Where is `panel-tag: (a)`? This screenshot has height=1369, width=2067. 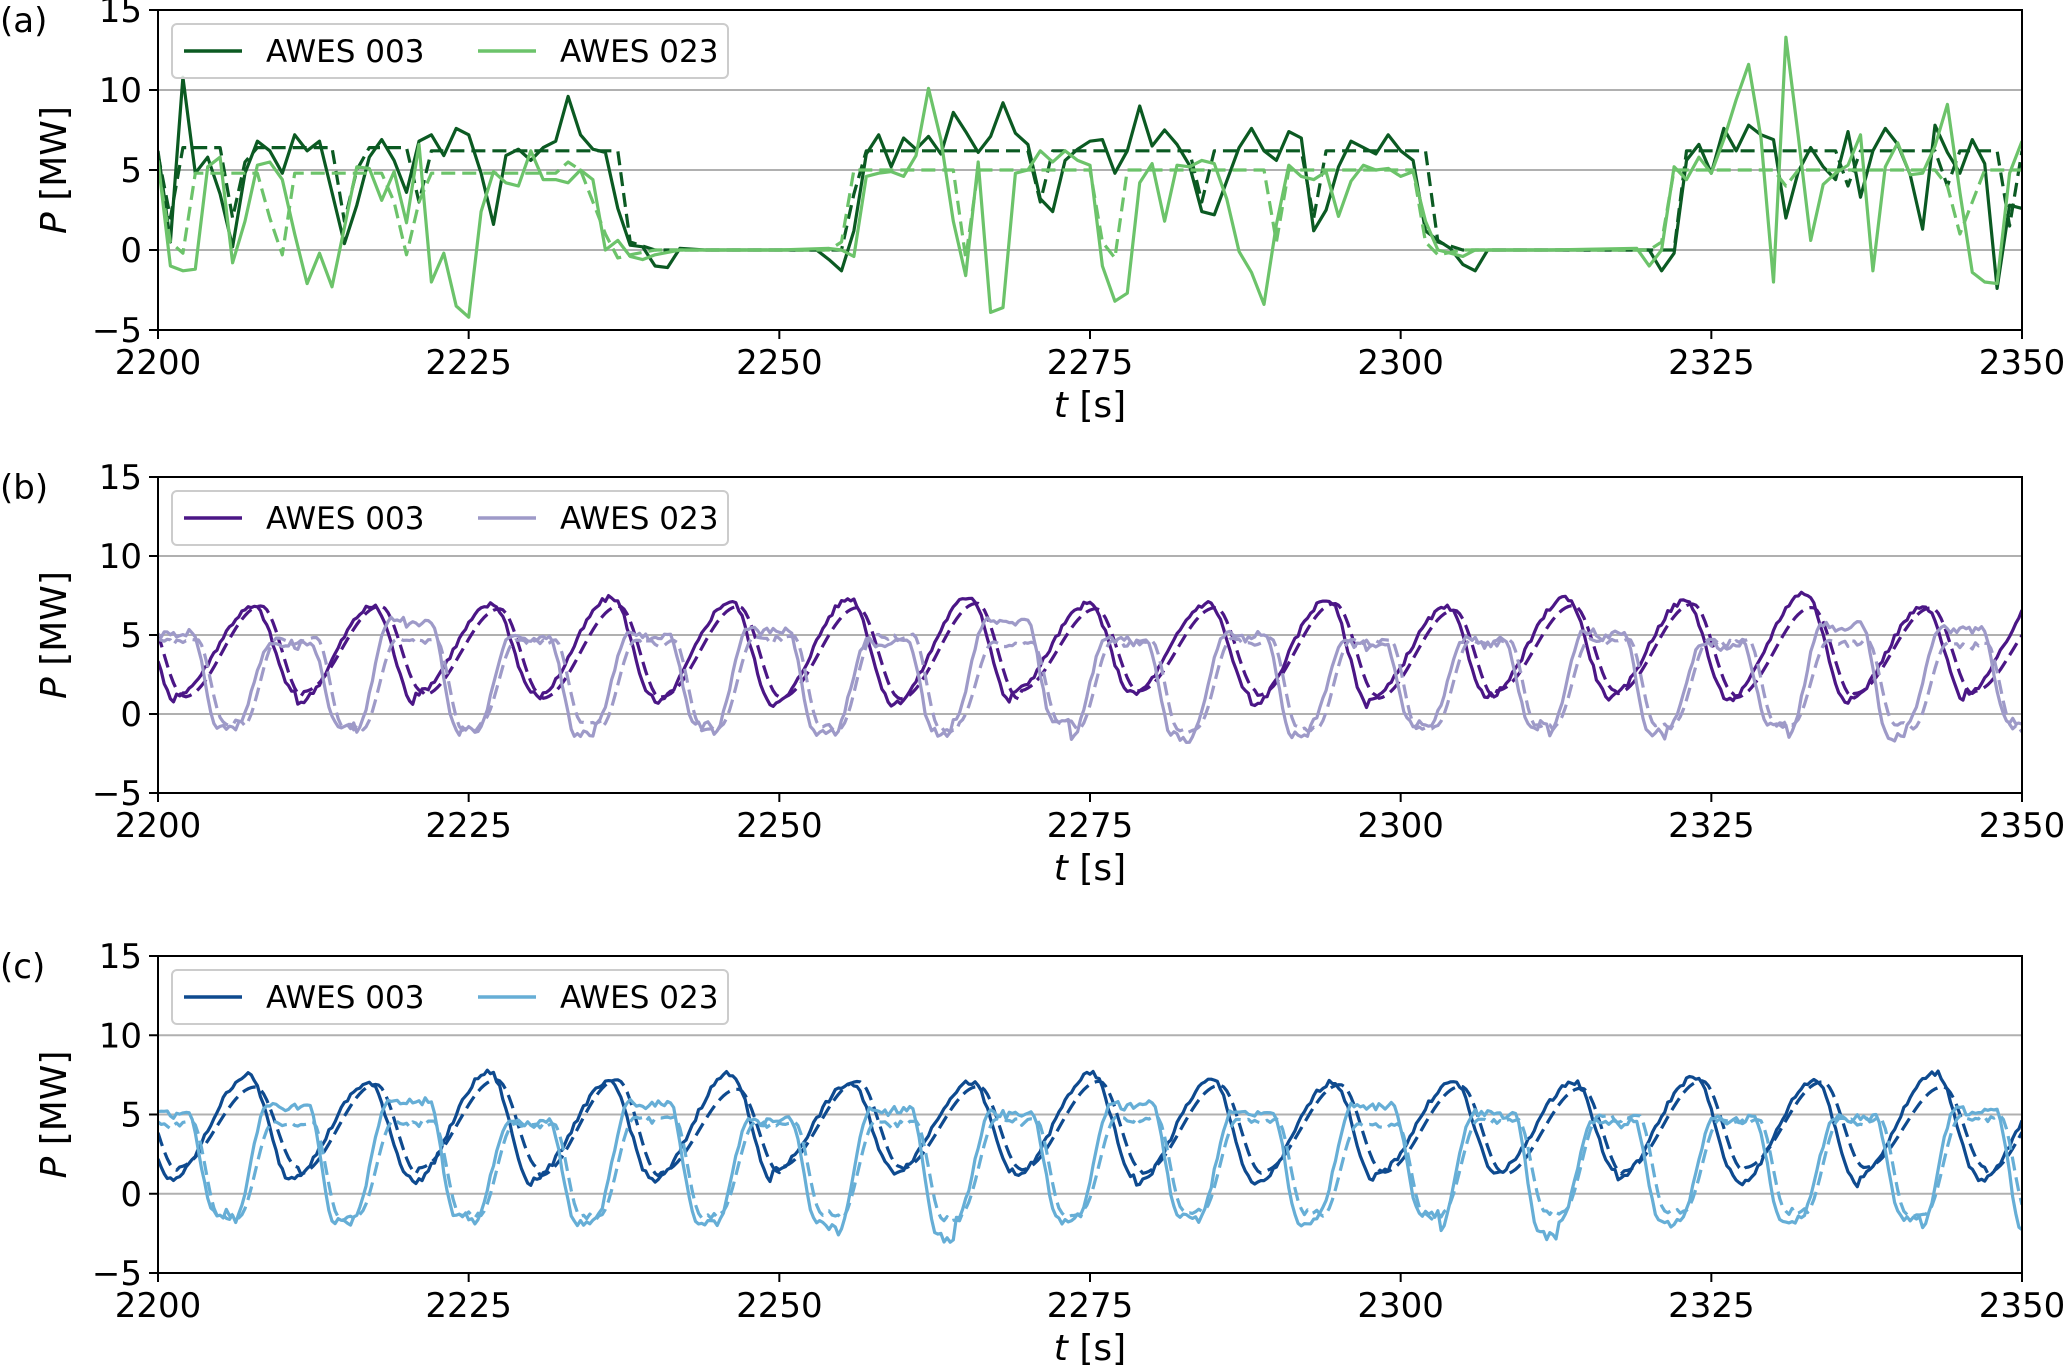
panel-tag: (a) is located at coordinates (23, 21).